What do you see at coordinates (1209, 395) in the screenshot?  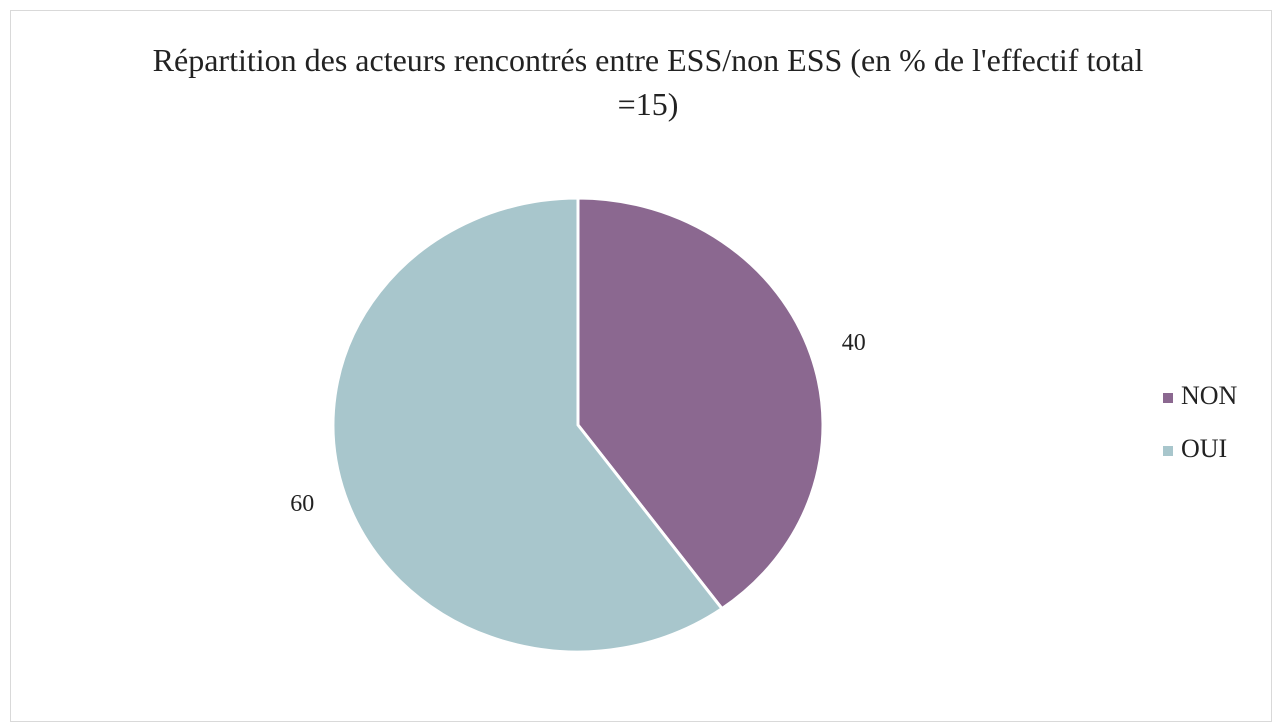 I see `legend-label: NON` at bounding box center [1209, 395].